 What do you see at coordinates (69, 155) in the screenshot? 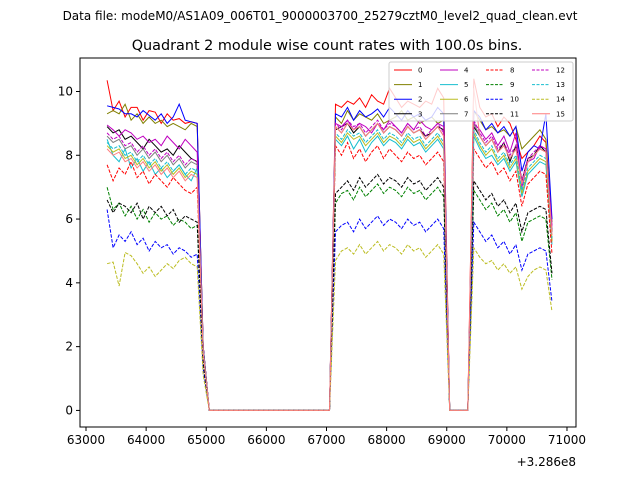
I see `y-tick-label: 8` at bounding box center [69, 155].